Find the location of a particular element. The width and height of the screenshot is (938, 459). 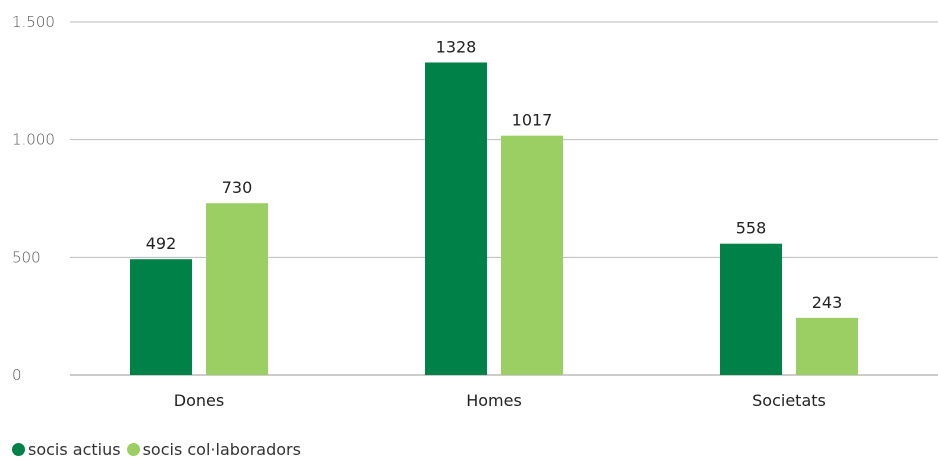

category-label: Dones is located at coordinates (199, 400).